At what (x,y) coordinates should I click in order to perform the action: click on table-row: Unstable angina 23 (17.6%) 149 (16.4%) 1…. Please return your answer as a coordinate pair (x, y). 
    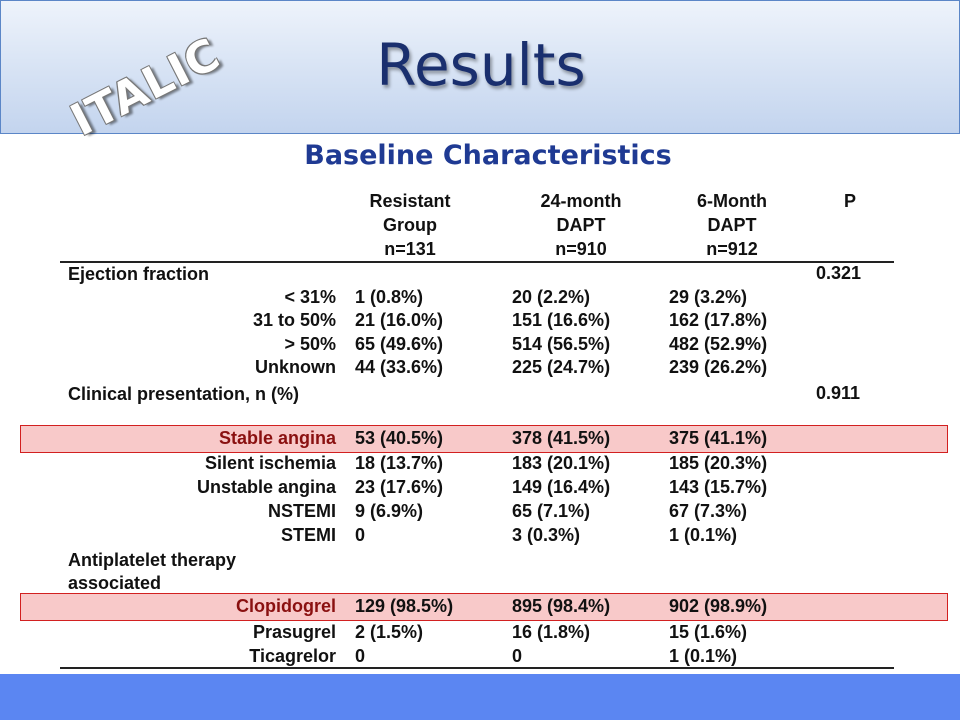
    Looking at the image, I should click on (477, 488).